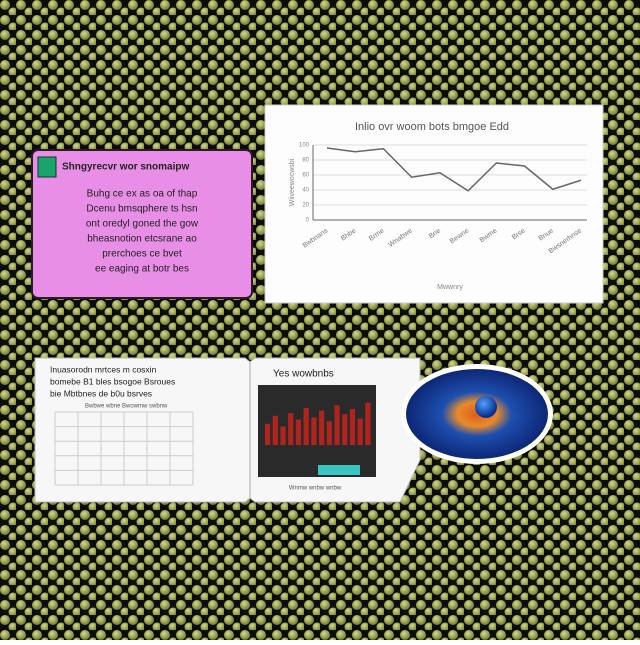 The image size is (640, 645). I want to click on note-bg, so click(142, 224).